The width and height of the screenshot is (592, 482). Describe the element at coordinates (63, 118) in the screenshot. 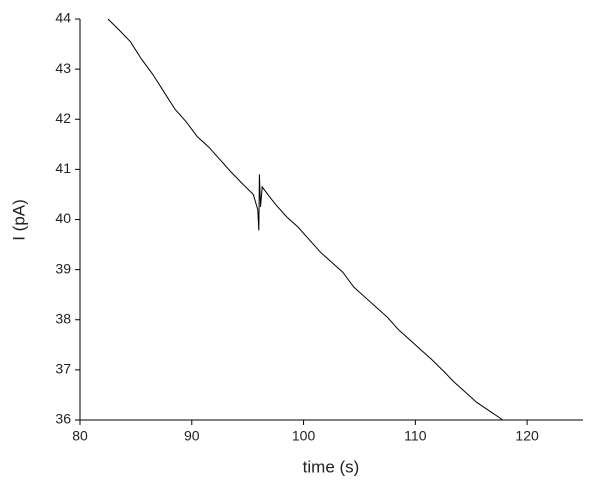

I see `y-tick-label: 42` at that location.